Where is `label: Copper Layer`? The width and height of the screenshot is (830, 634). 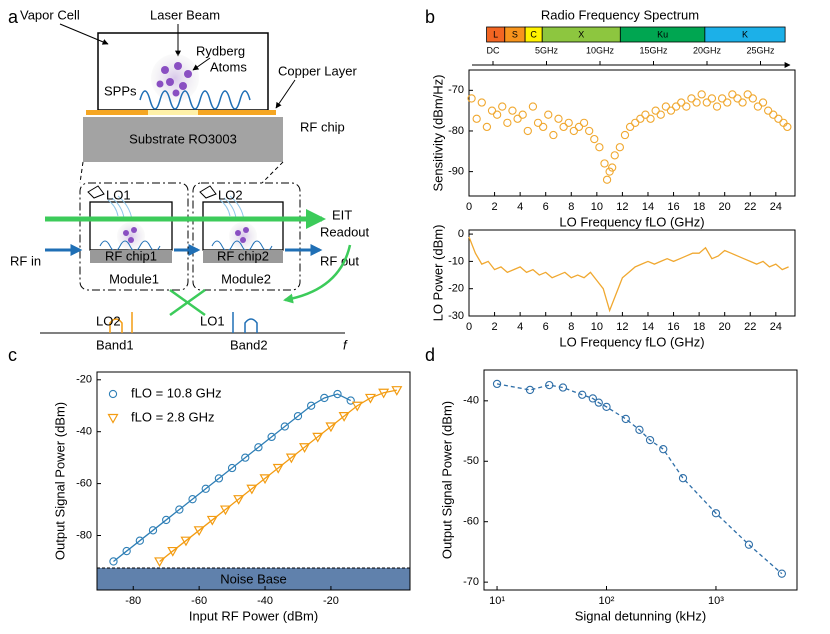 label: Copper Layer is located at coordinates (317, 70).